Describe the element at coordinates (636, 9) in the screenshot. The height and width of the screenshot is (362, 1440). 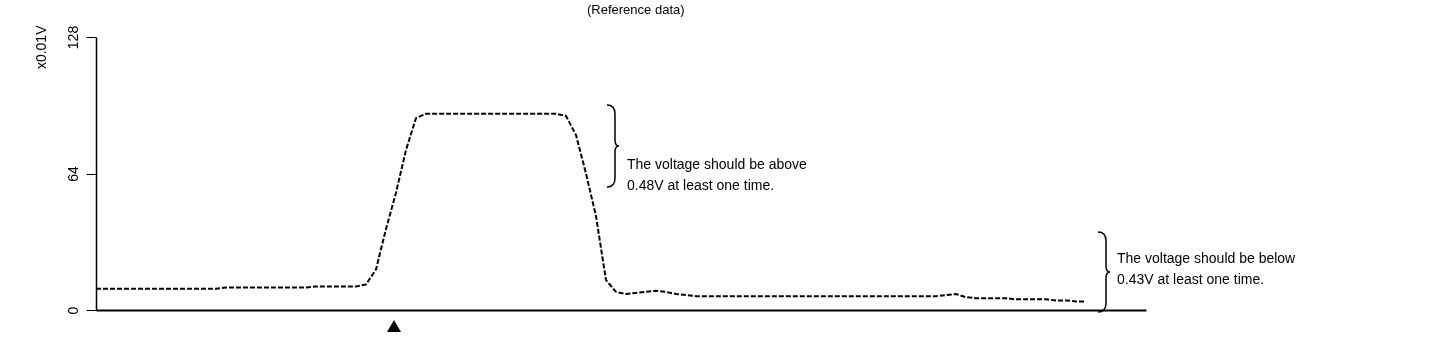
I see `chart-title: (Reference data)` at that location.